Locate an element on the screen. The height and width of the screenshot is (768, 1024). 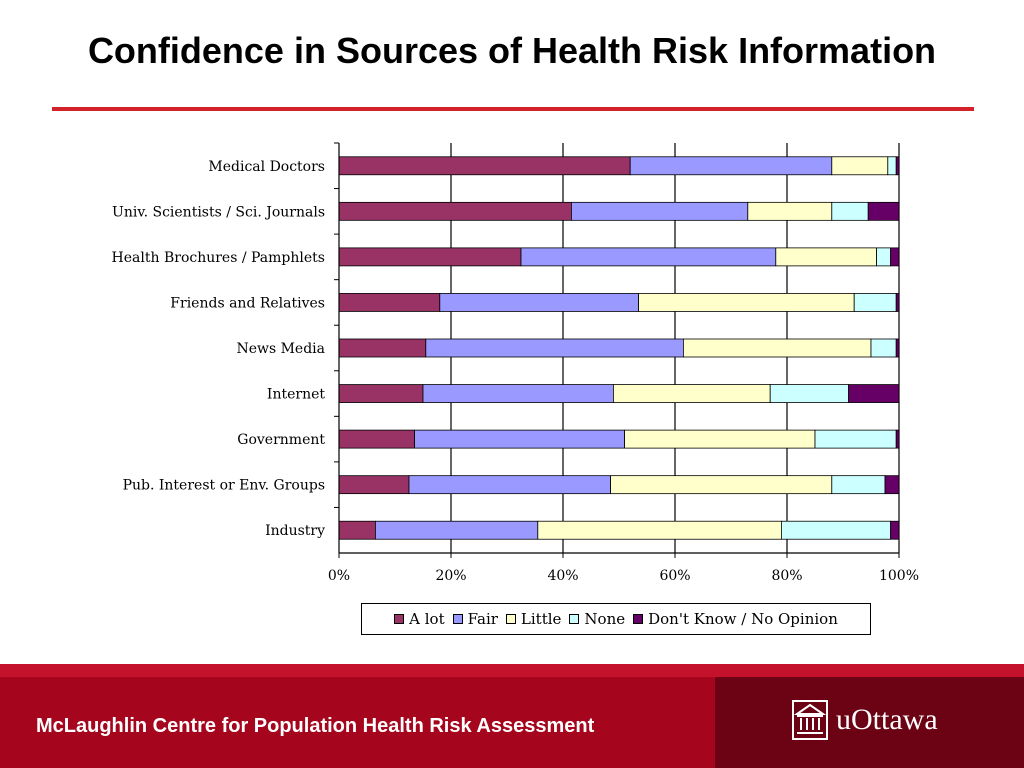
x-tick-label: 60% is located at coordinates (674, 576).